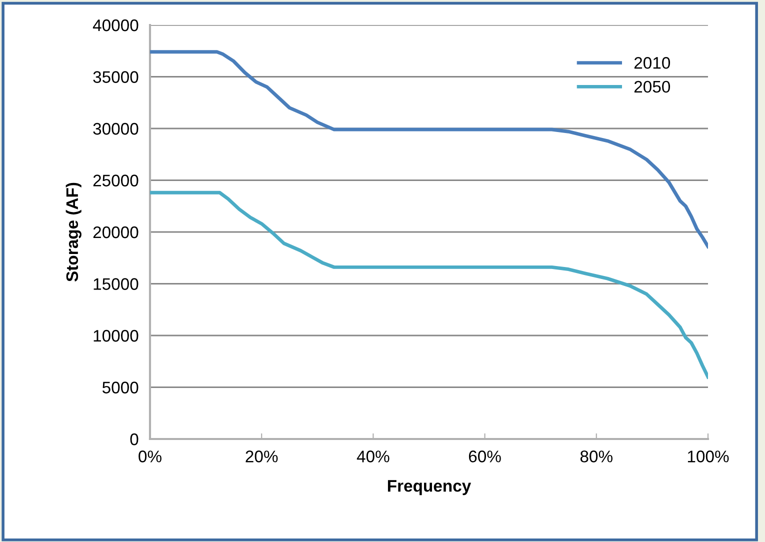 Image resolution: width=765 pixels, height=542 pixels. I want to click on y-tick-label: 40000, so click(115, 25).